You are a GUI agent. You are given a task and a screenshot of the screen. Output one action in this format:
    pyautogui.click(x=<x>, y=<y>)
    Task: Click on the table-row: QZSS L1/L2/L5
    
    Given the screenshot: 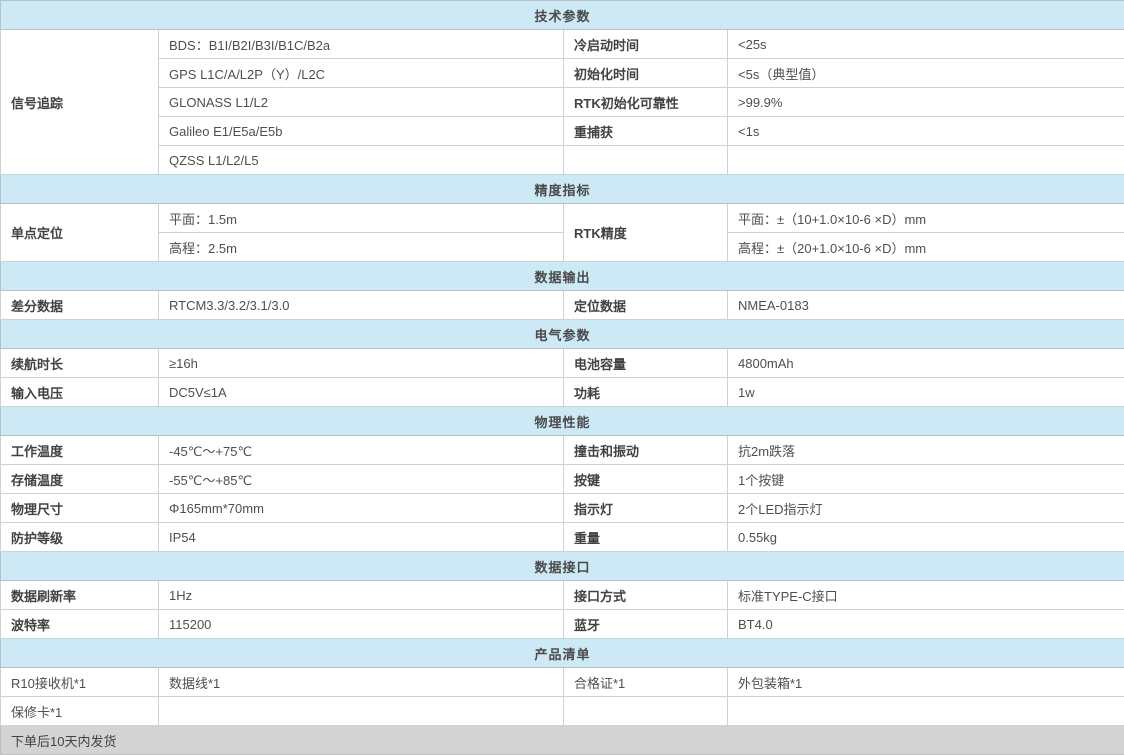 What is the action you would take?
    pyautogui.click(x=562, y=160)
    